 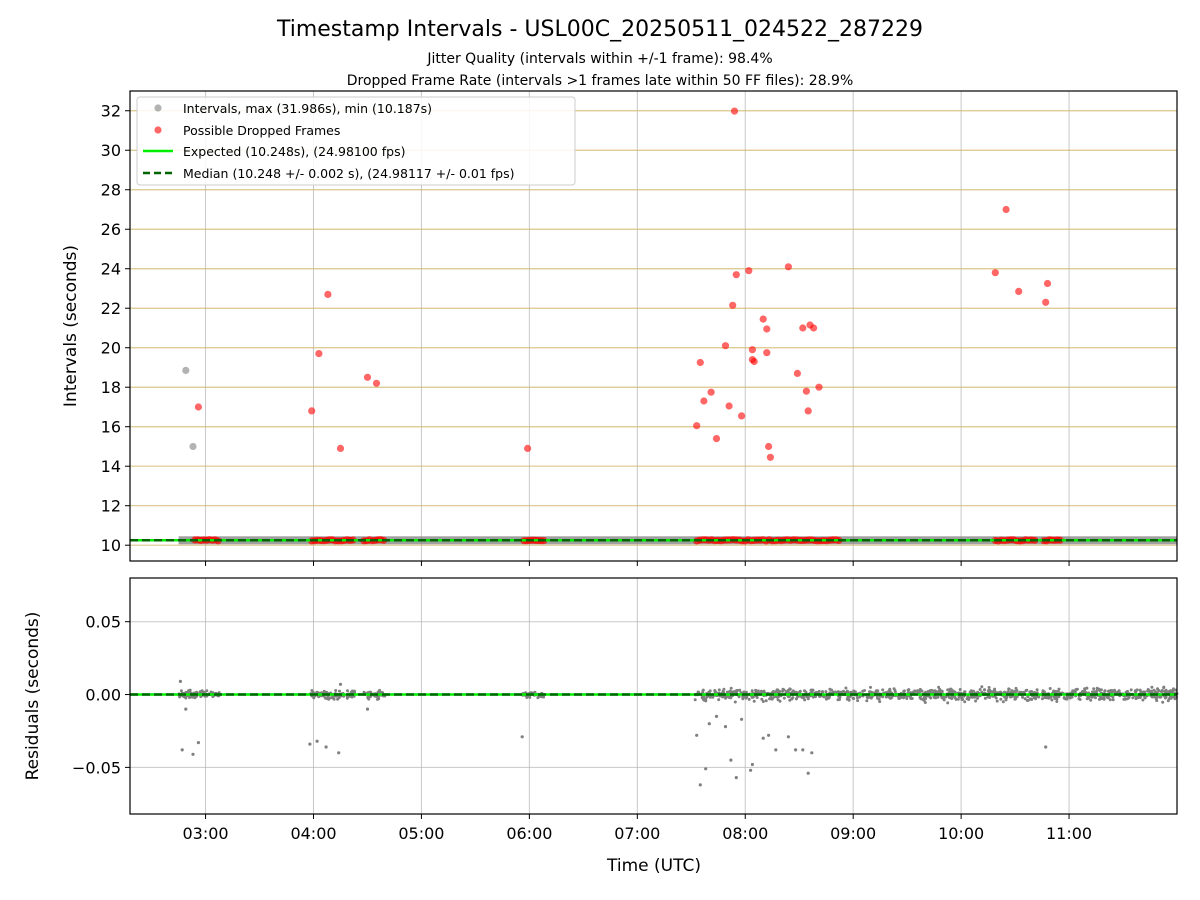 What do you see at coordinates (111, 269) in the screenshot?
I see `top-y-tick-label: 24` at bounding box center [111, 269].